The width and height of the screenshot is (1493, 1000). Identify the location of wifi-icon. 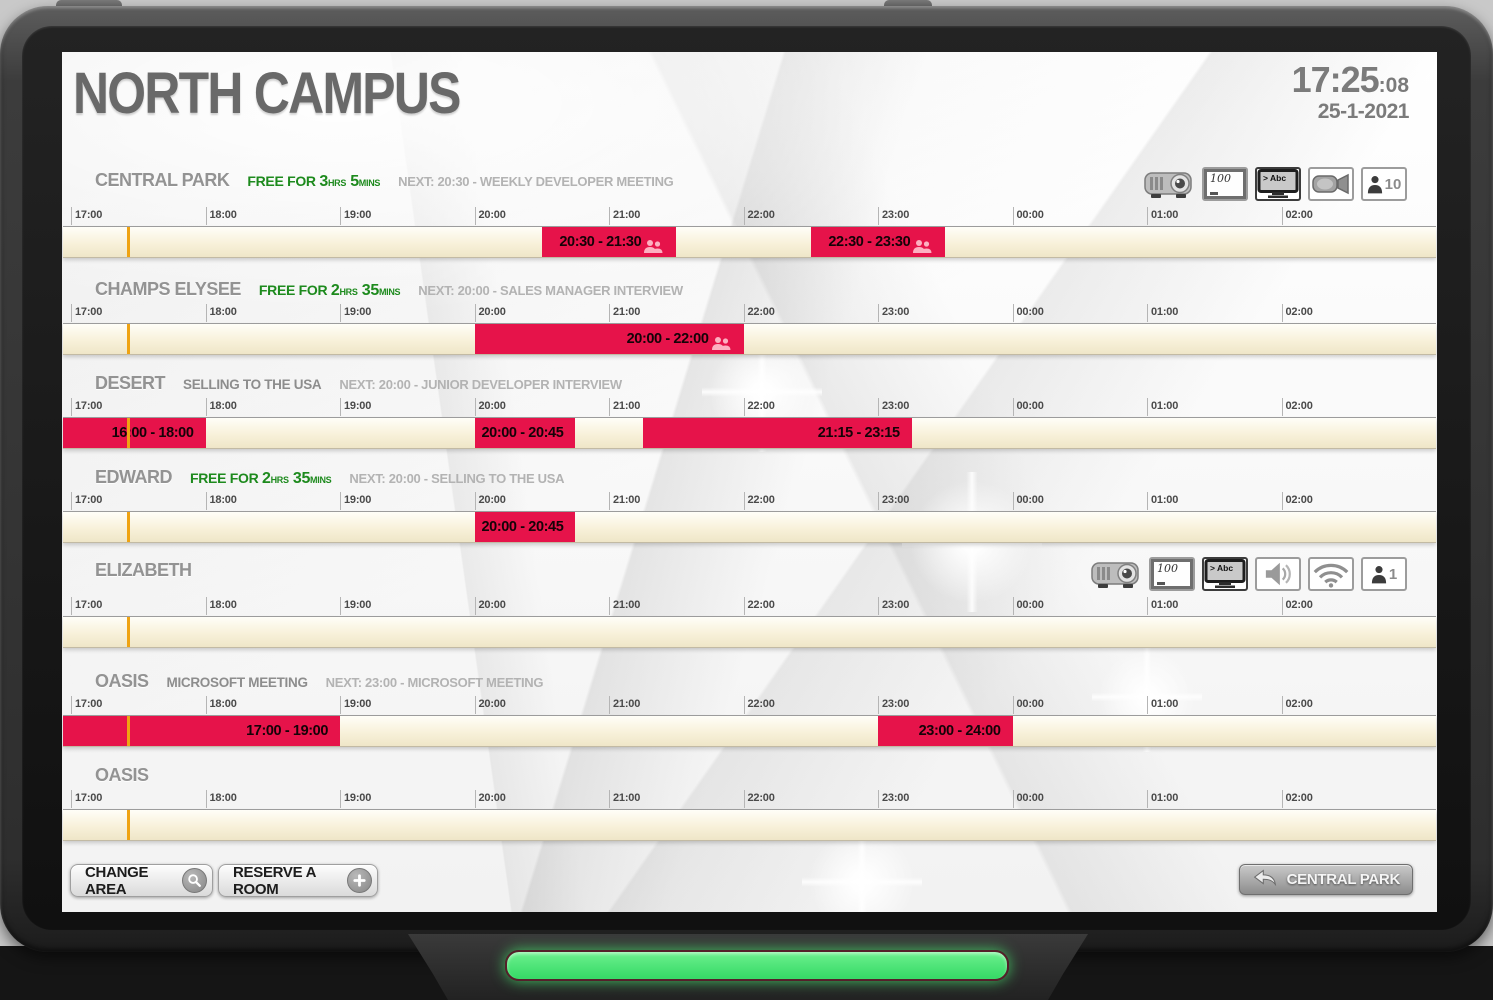
(1331, 574).